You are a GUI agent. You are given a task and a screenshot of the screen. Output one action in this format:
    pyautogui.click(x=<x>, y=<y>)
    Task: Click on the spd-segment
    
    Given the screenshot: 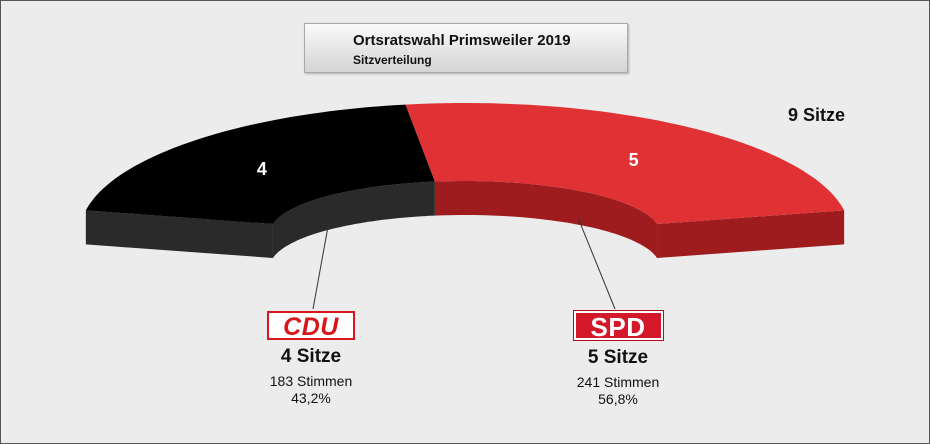 What is the action you would take?
    pyautogui.click(x=625, y=163)
    